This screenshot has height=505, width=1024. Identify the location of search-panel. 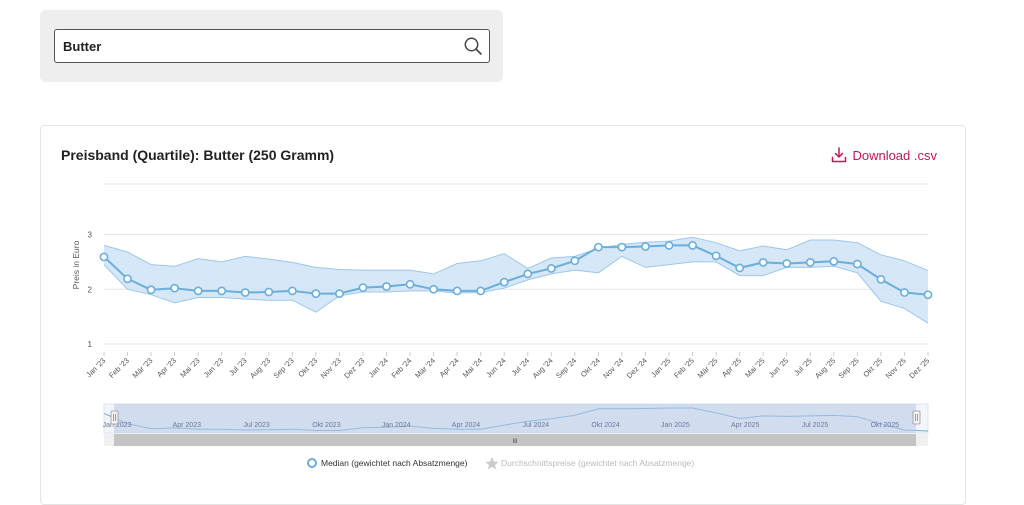
(271, 46).